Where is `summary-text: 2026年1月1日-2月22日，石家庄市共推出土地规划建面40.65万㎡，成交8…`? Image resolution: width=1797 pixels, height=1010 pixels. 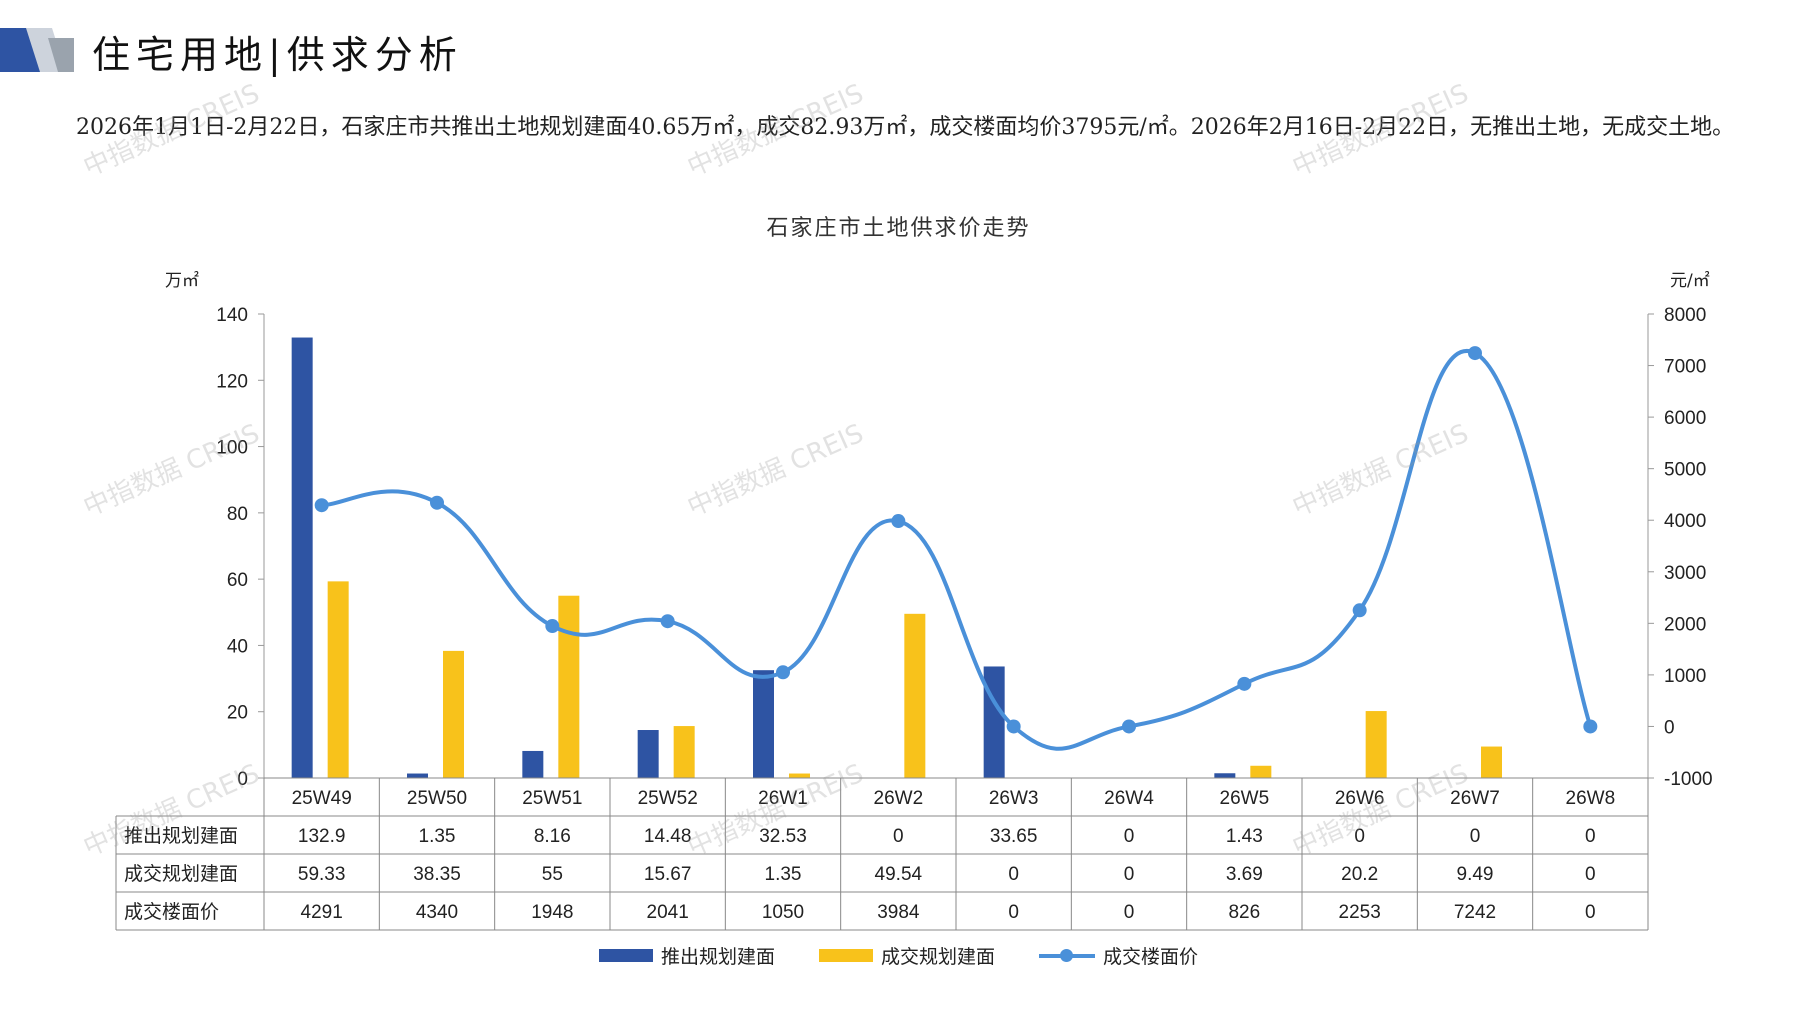
summary-text: 2026年1月1日-2月22日，石家庄市共推出土地规划建面40.65万㎡，成交8… is located at coordinates (905, 127).